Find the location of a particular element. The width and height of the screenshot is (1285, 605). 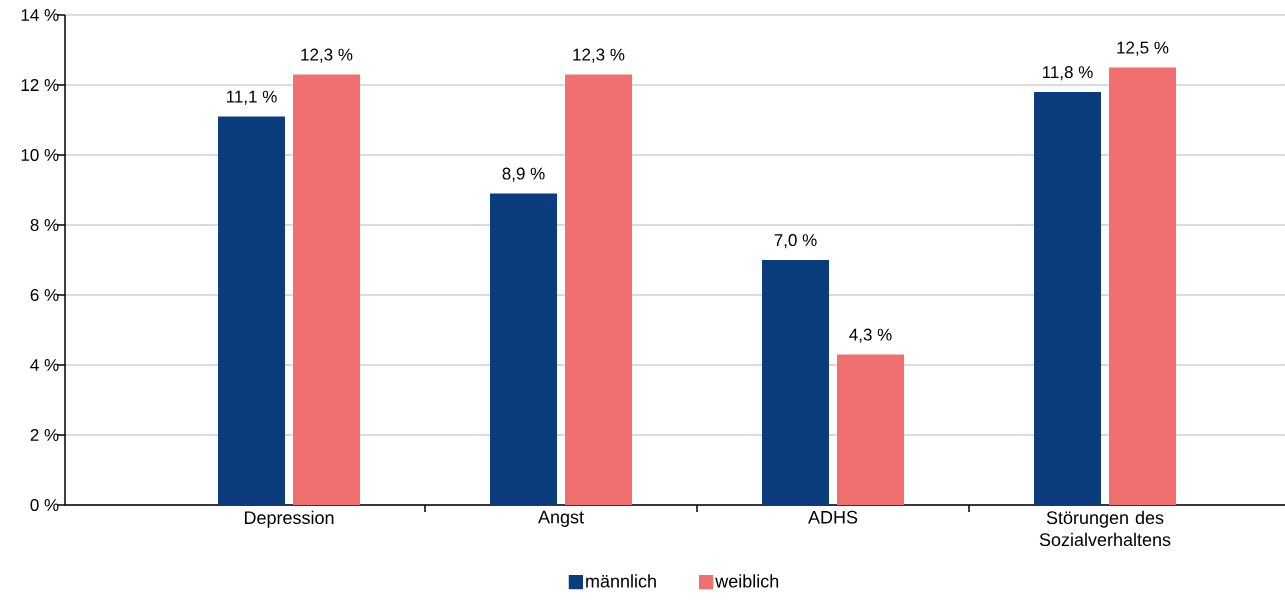

data-label: 8,9 % is located at coordinates (523, 174).